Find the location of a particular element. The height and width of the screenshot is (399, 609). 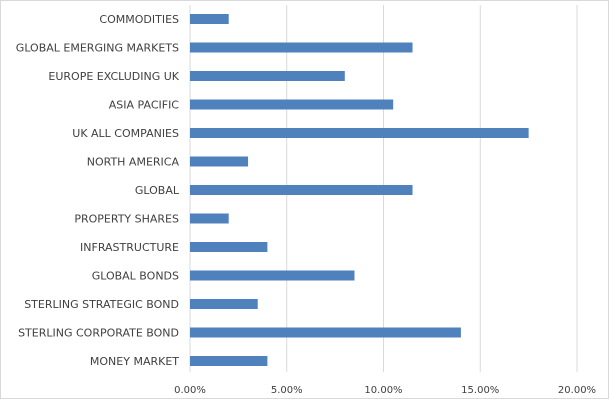

x-tick-label: 10.00% is located at coordinates (383, 390).